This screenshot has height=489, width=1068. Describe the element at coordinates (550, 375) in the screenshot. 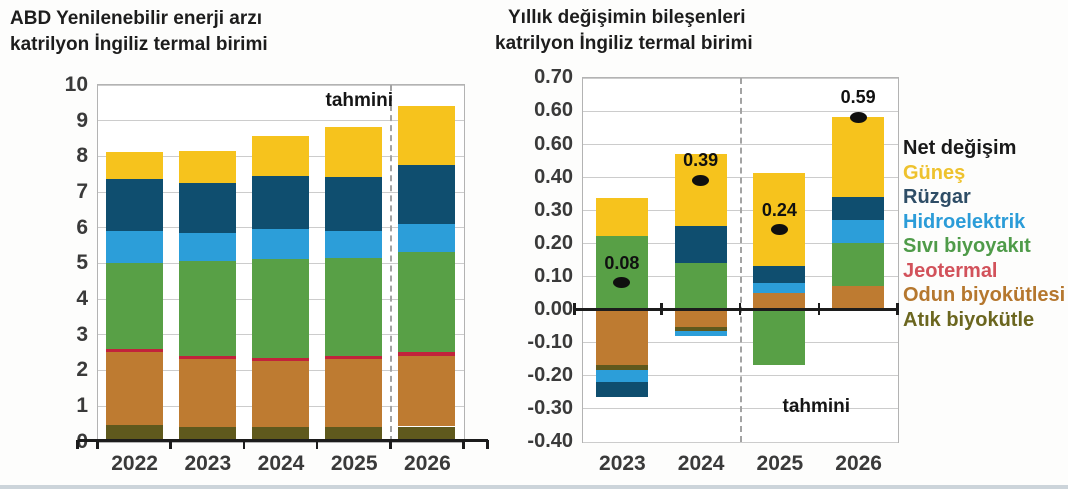

I see `y-axis-tick-label: -0.20` at that location.